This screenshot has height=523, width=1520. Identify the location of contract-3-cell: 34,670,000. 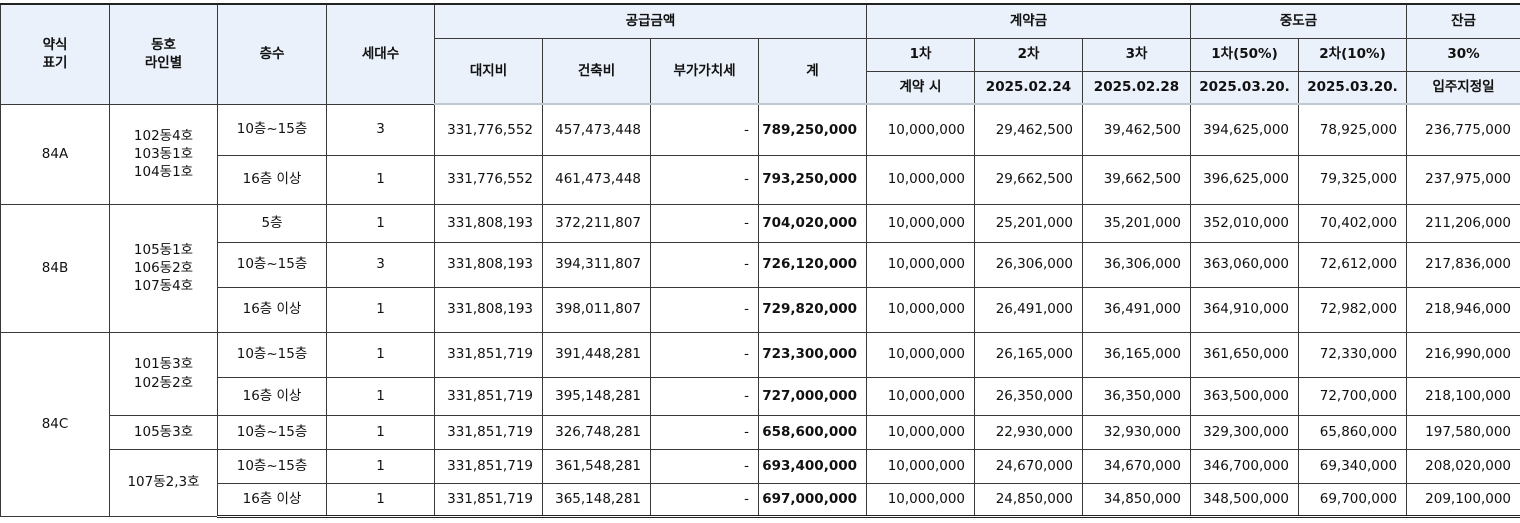
(1136, 466).